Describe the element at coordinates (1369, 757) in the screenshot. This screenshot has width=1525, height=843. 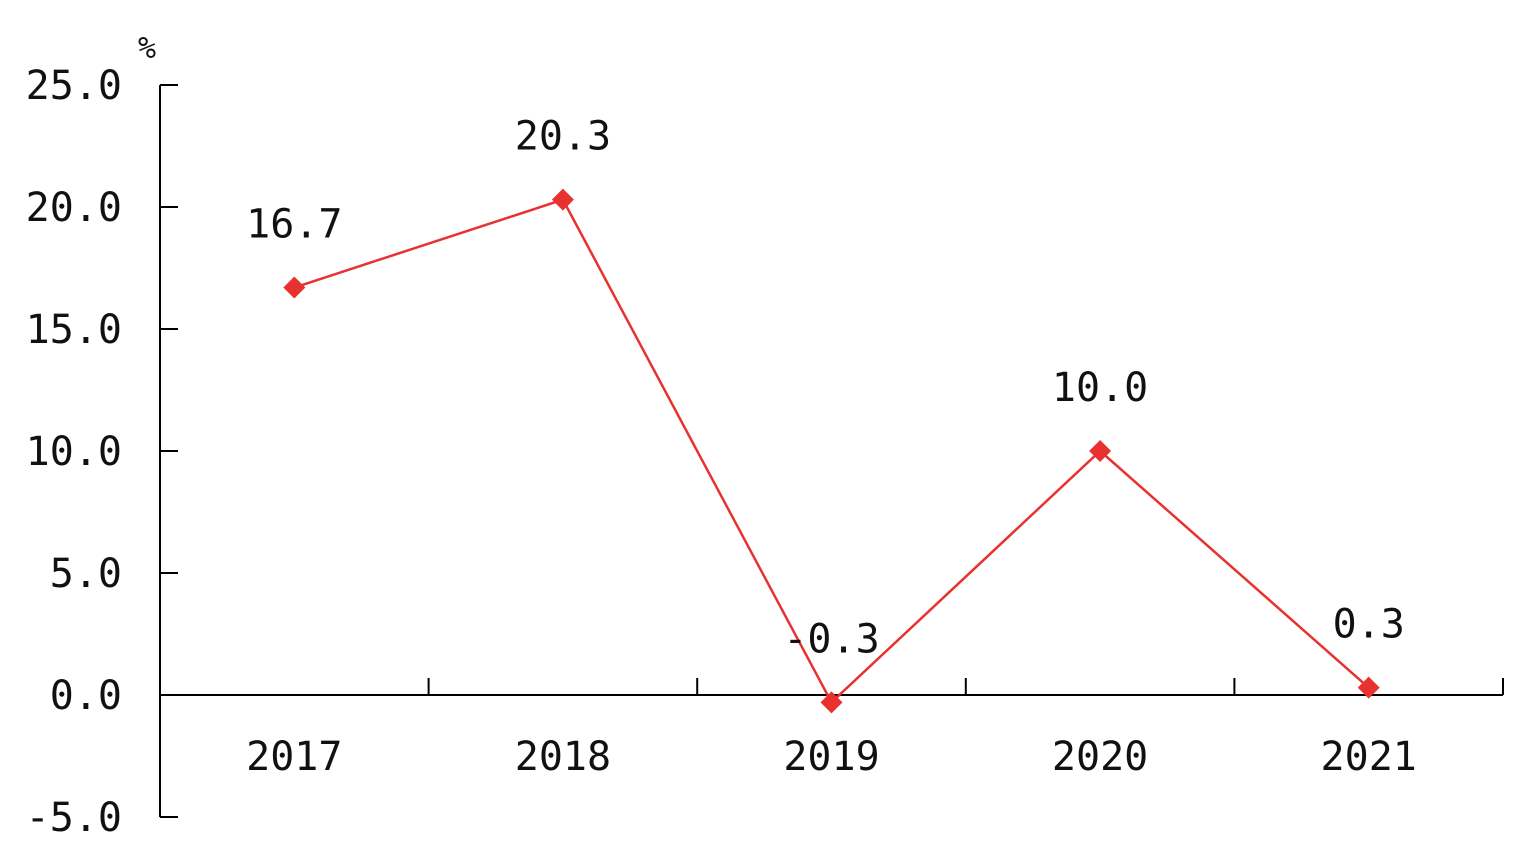
I see `x-tick-label: 2021` at that location.